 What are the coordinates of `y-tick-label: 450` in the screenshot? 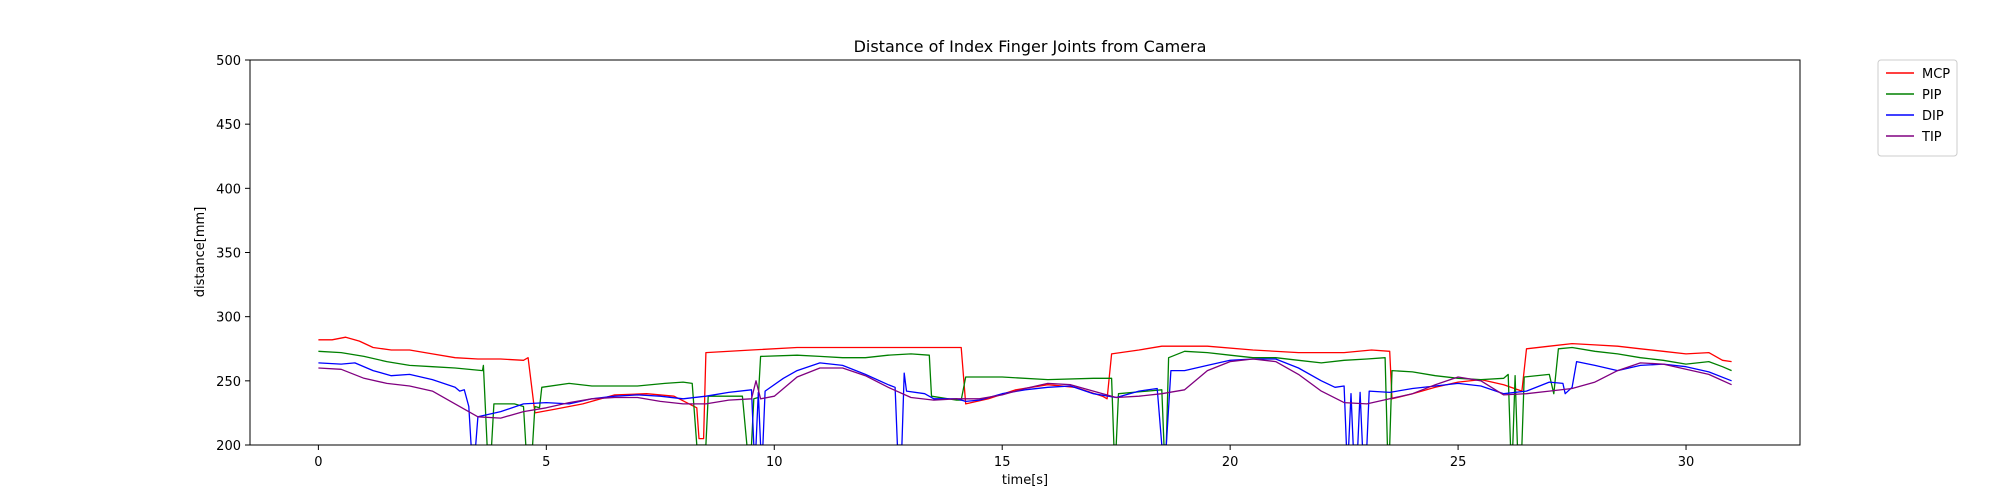 It's located at (228, 125).